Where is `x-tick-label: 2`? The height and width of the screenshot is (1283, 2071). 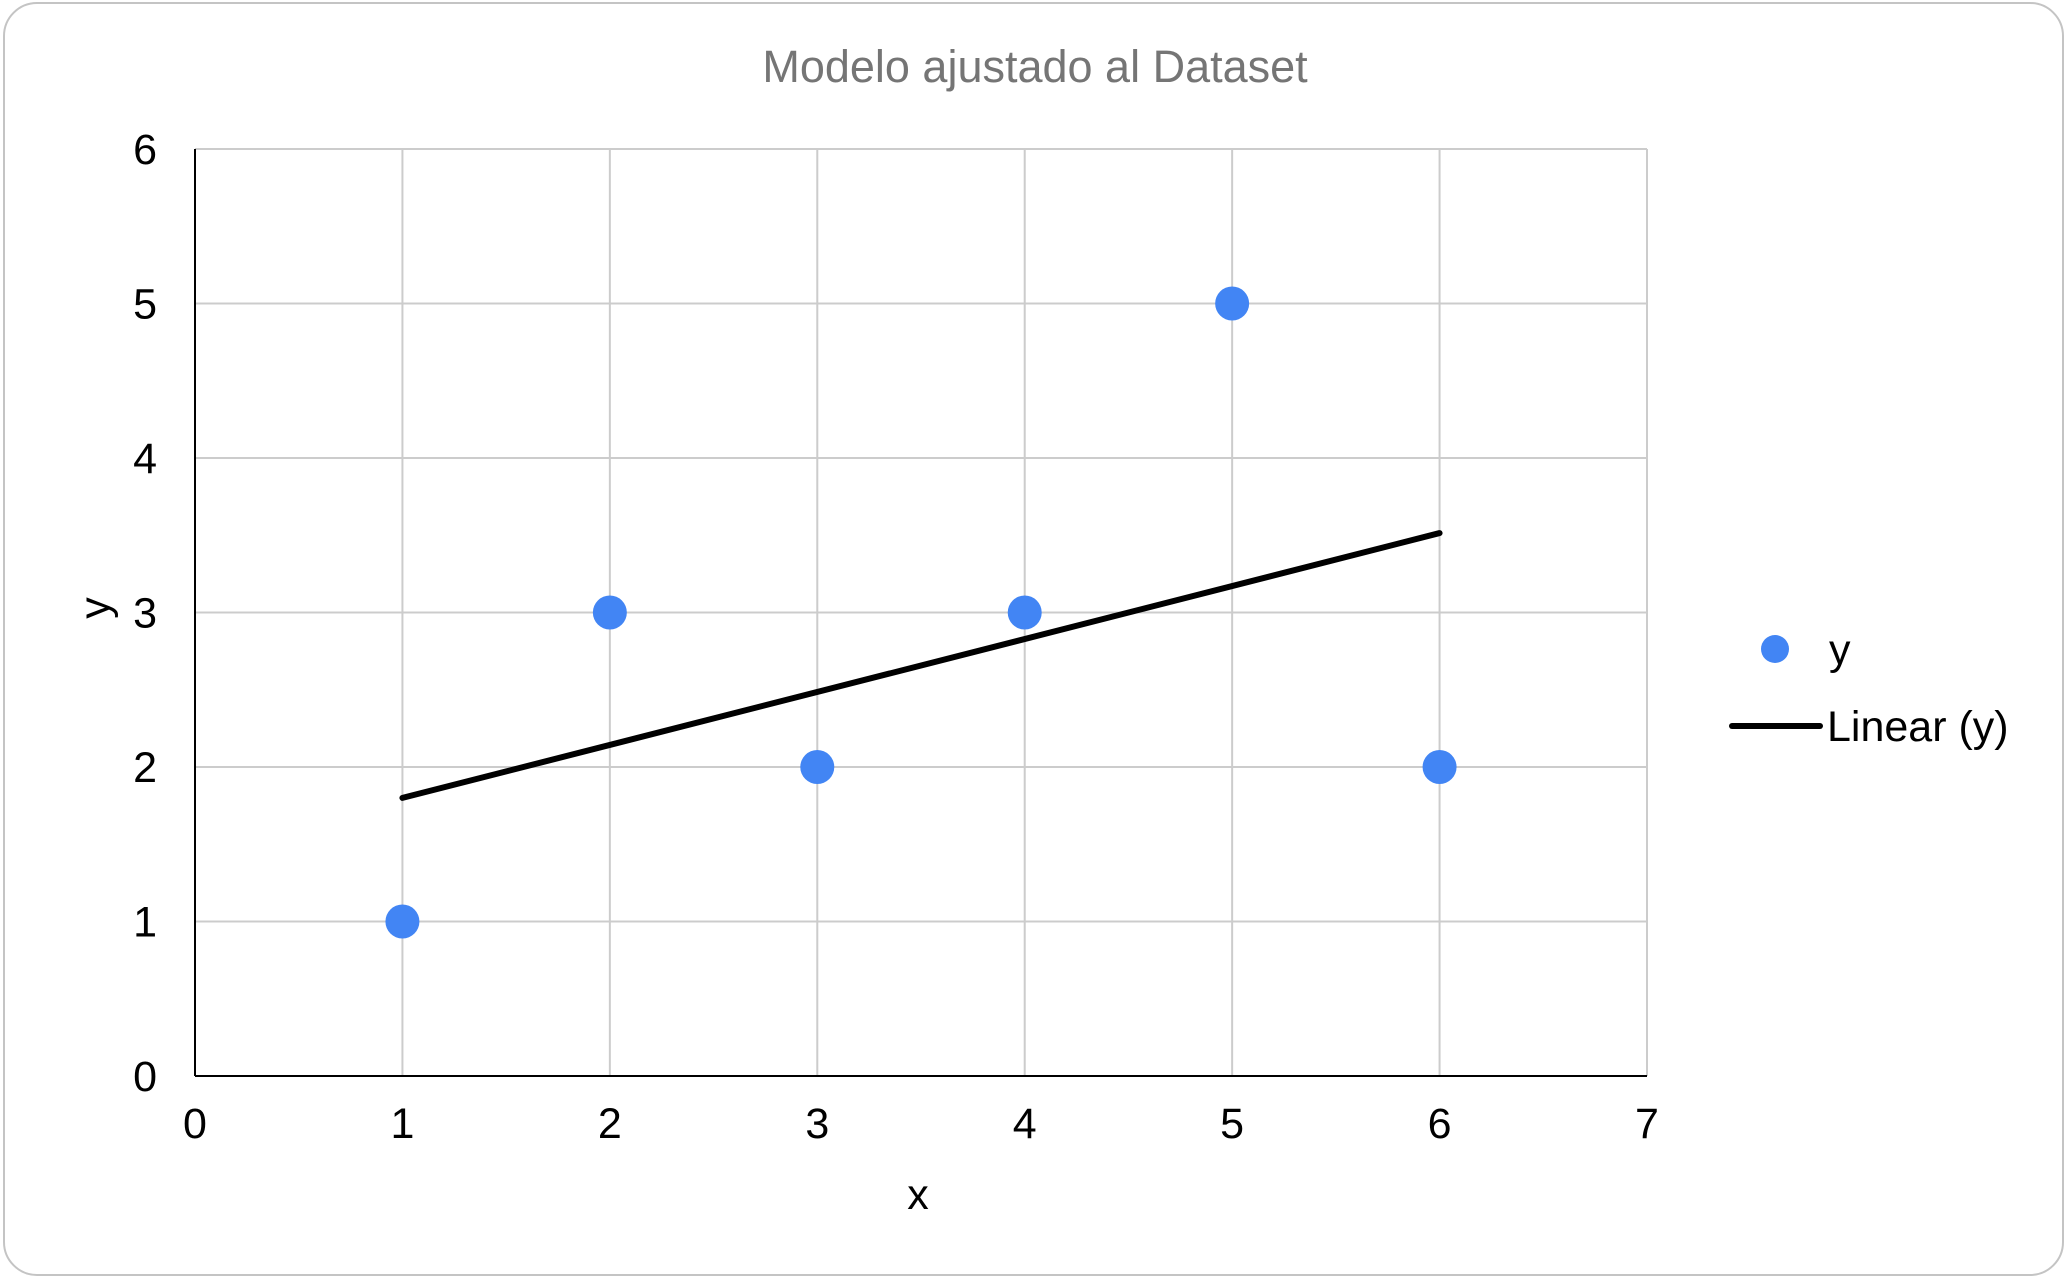 x-tick-label: 2 is located at coordinates (610, 1124).